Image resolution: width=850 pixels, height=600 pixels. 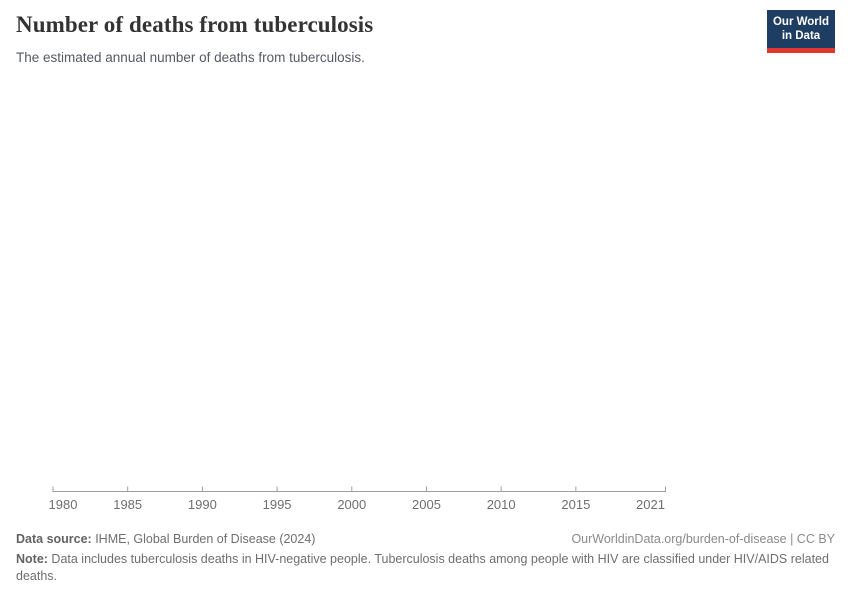 What do you see at coordinates (650, 504) in the screenshot?
I see `x-tick-label: 2021` at bounding box center [650, 504].